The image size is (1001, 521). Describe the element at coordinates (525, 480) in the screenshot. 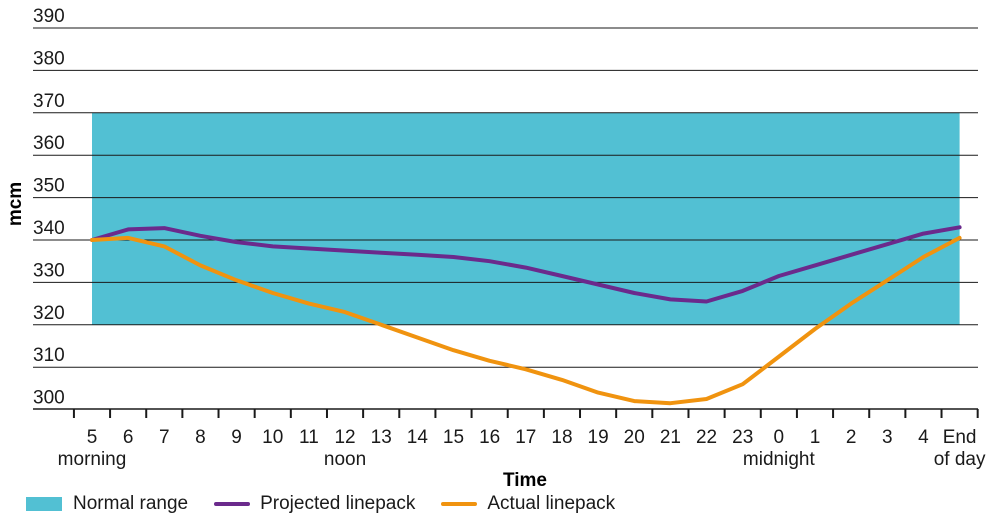

I see `x-axis-title: Time` at that location.